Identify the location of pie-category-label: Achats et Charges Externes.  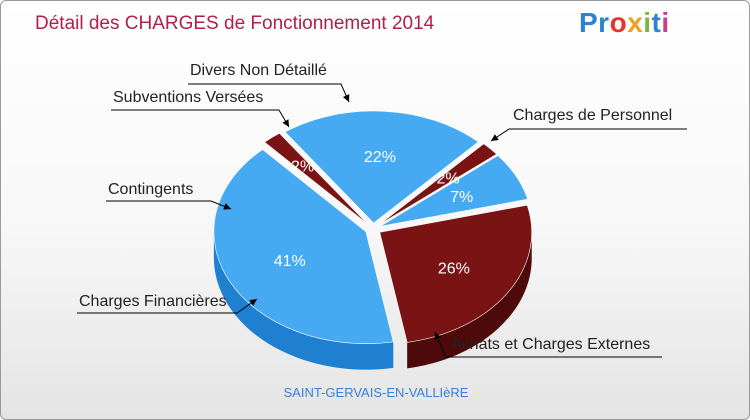
(550, 344).